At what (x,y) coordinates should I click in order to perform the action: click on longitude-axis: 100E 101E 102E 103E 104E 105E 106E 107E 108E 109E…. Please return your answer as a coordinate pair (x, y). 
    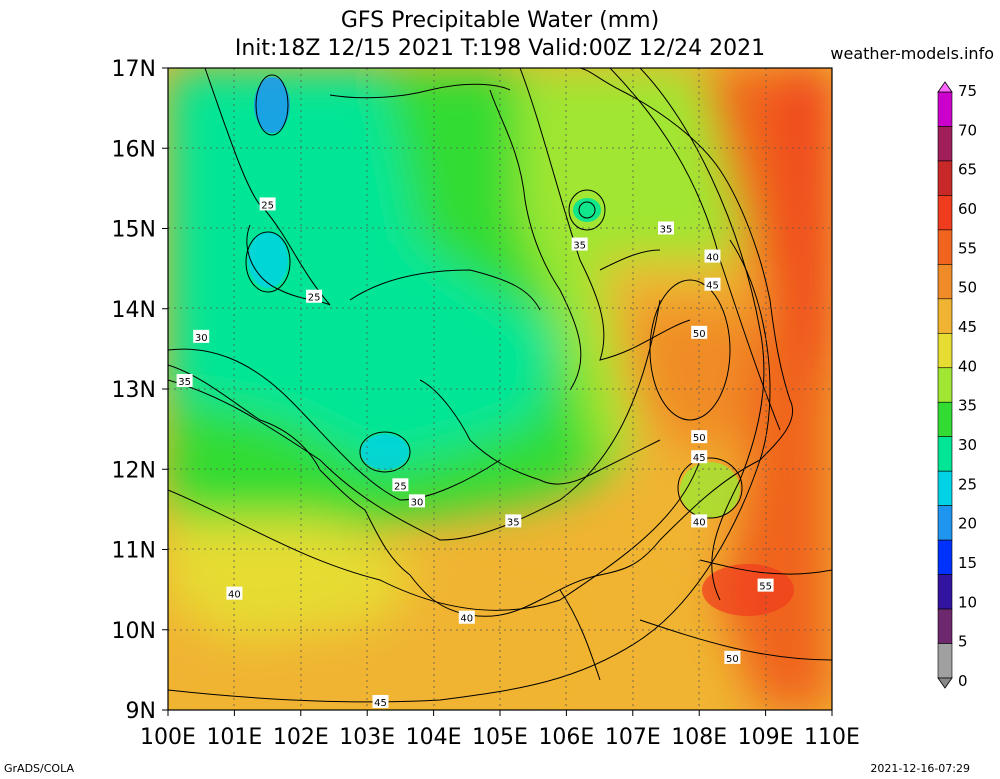
    Looking at the image, I should click on (500, 730).